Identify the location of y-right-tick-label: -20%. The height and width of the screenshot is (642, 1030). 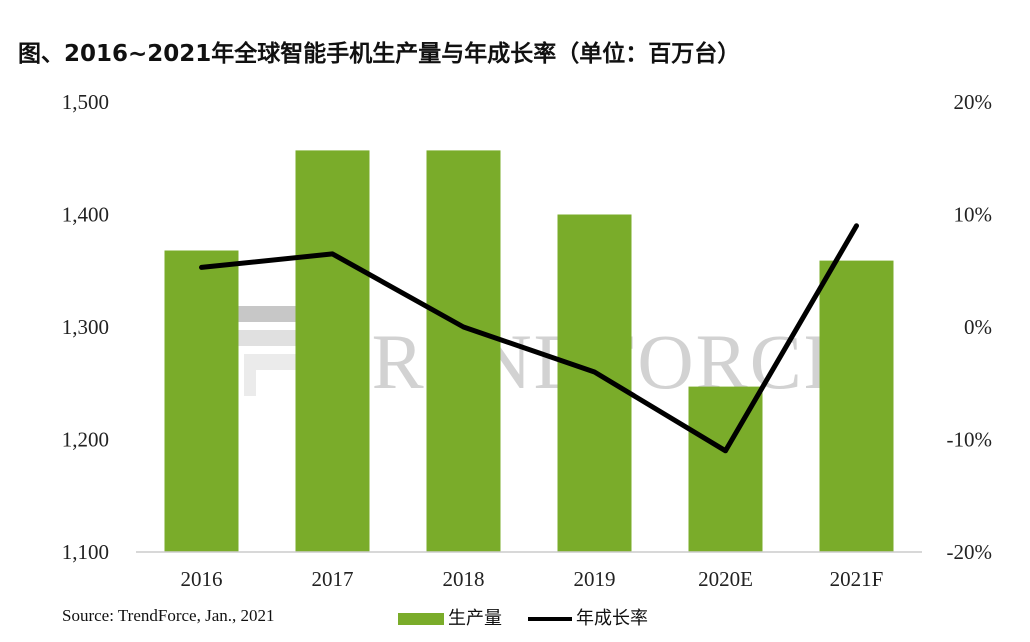
(970, 552).